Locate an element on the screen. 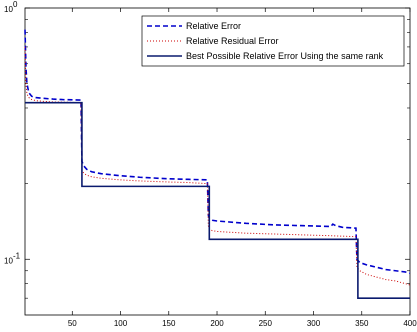 The width and height of the screenshot is (417, 332). x-tick-label: 250 is located at coordinates (266, 323).